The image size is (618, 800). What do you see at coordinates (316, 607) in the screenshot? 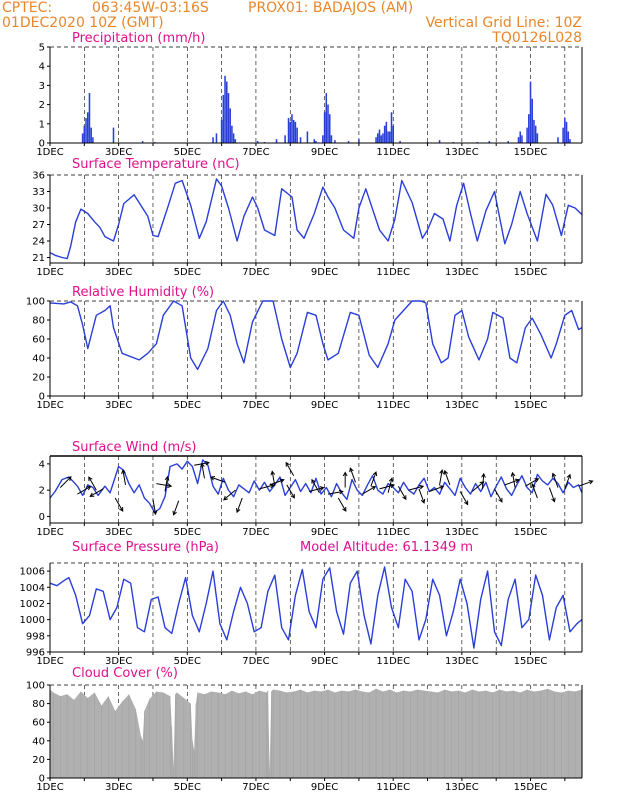
I see `pressure-line` at bounding box center [316, 607].